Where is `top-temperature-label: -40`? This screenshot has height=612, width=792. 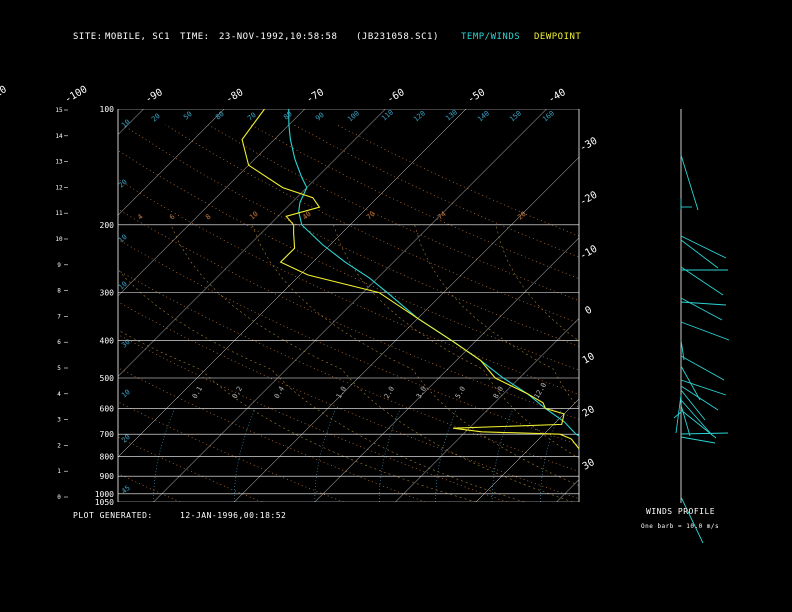 top-temperature-label: -40 is located at coordinates (557, 96).